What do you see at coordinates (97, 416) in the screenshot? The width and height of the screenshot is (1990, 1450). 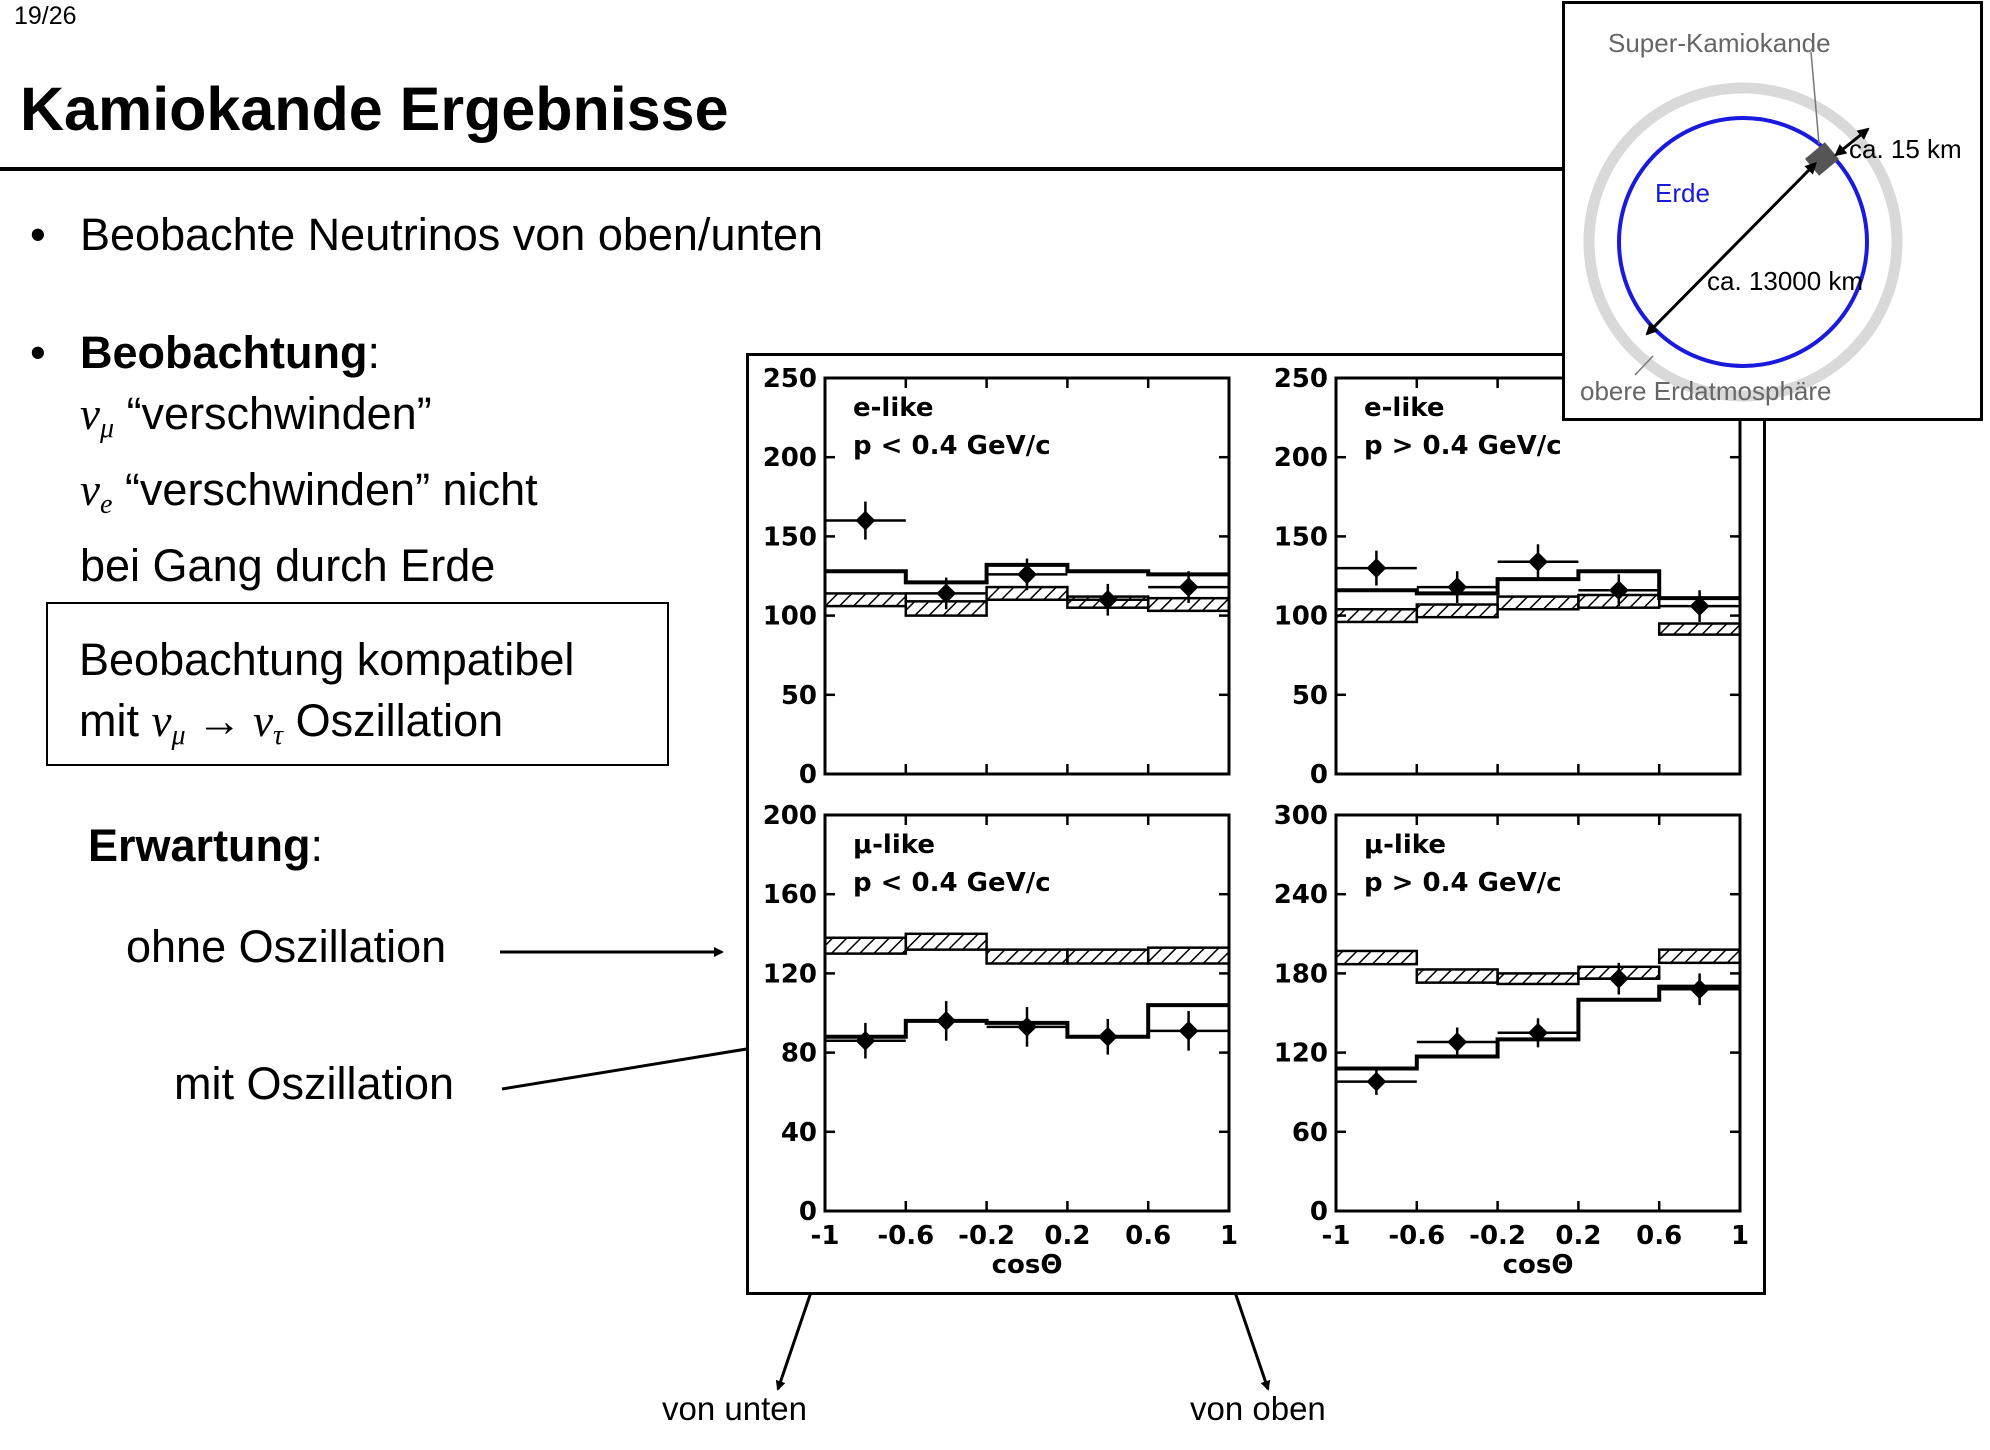 I see `numu-symbol: νμ` at bounding box center [97, 416].